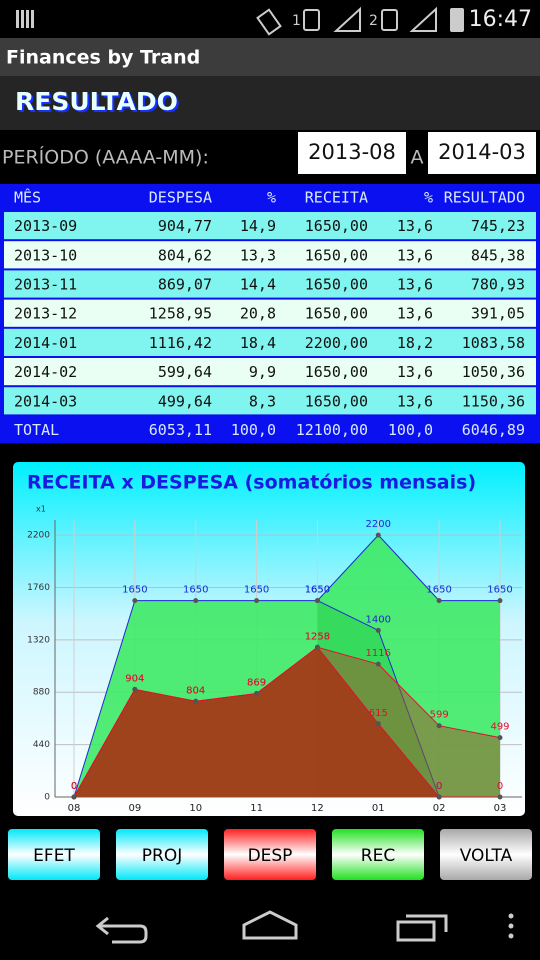 Image resolution: width=540 pixels, height=960 pixels. I want to click on data-label: 869, so click(256, 683).